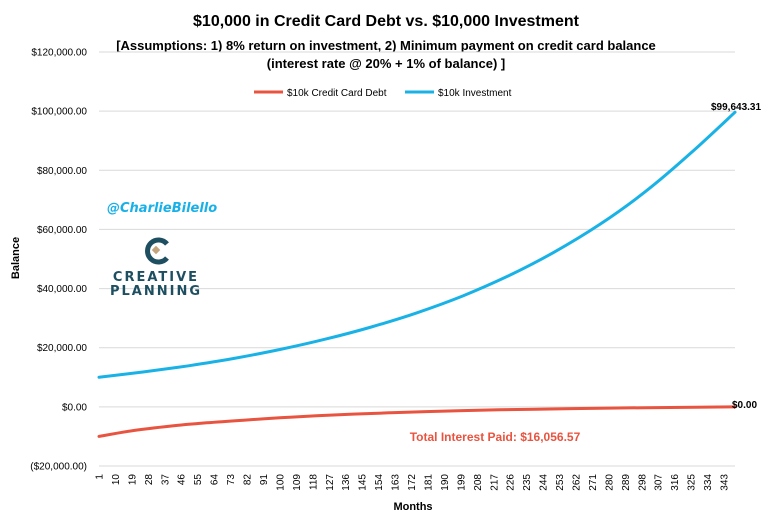 The height and width of the screenshot is (519, 771). What do you see at coordinates (264, 480) in the screenshot?
I see `x-tick-label: 91` at bounding box center [264, 480].